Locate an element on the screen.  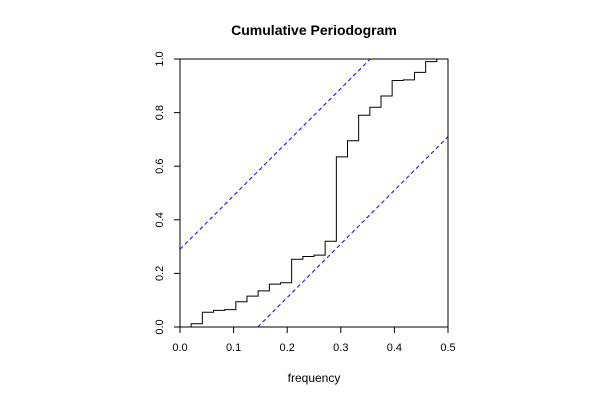
x-axis: 0.0 0.1 0.2 0.3 0.4 0.5 is located at coordinates (314, 340).